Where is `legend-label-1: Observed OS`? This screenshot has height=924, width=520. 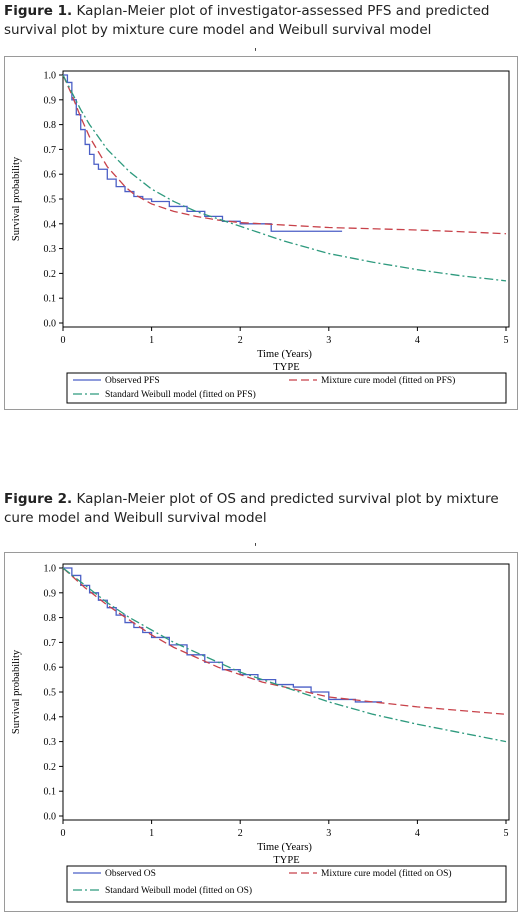
legend-label-1: Observed OS is located at coordinates (130, 874).